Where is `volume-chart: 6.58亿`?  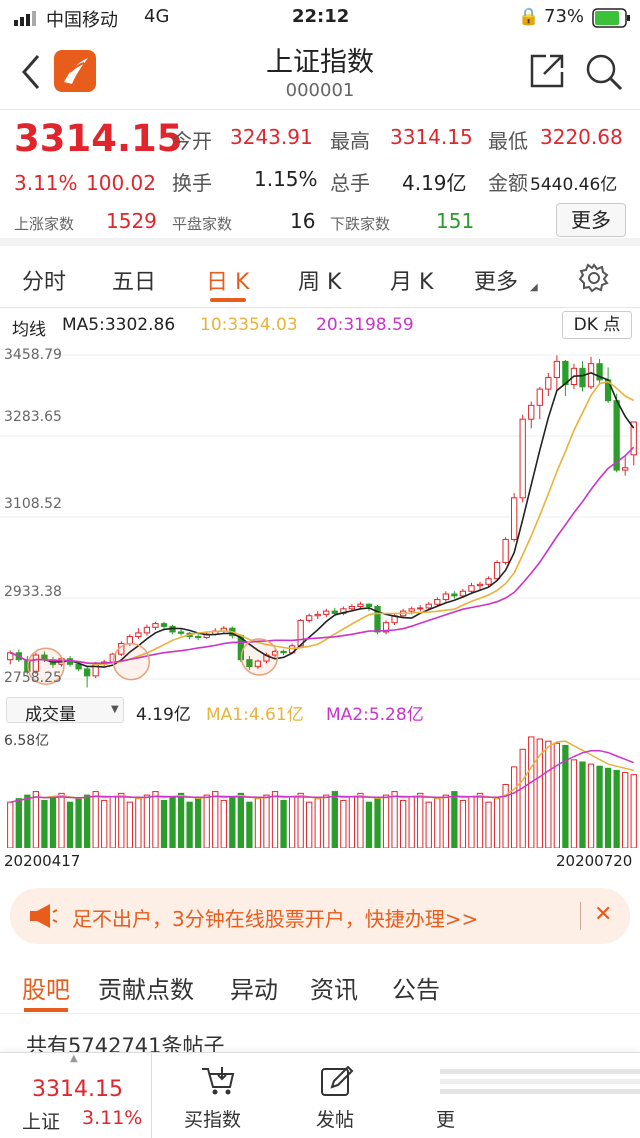 volume-chart: 6.58亿 is located at coordinates (320, 788).